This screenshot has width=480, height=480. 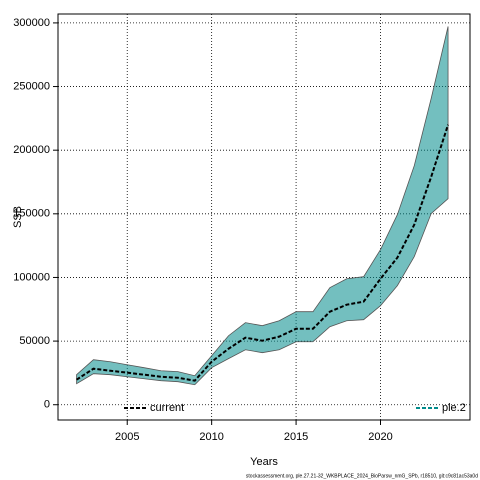 What do you see at coordinates (454, 408) in the screenshot?
I see `legend-label: ple.2` at bounding box center [454, 408].